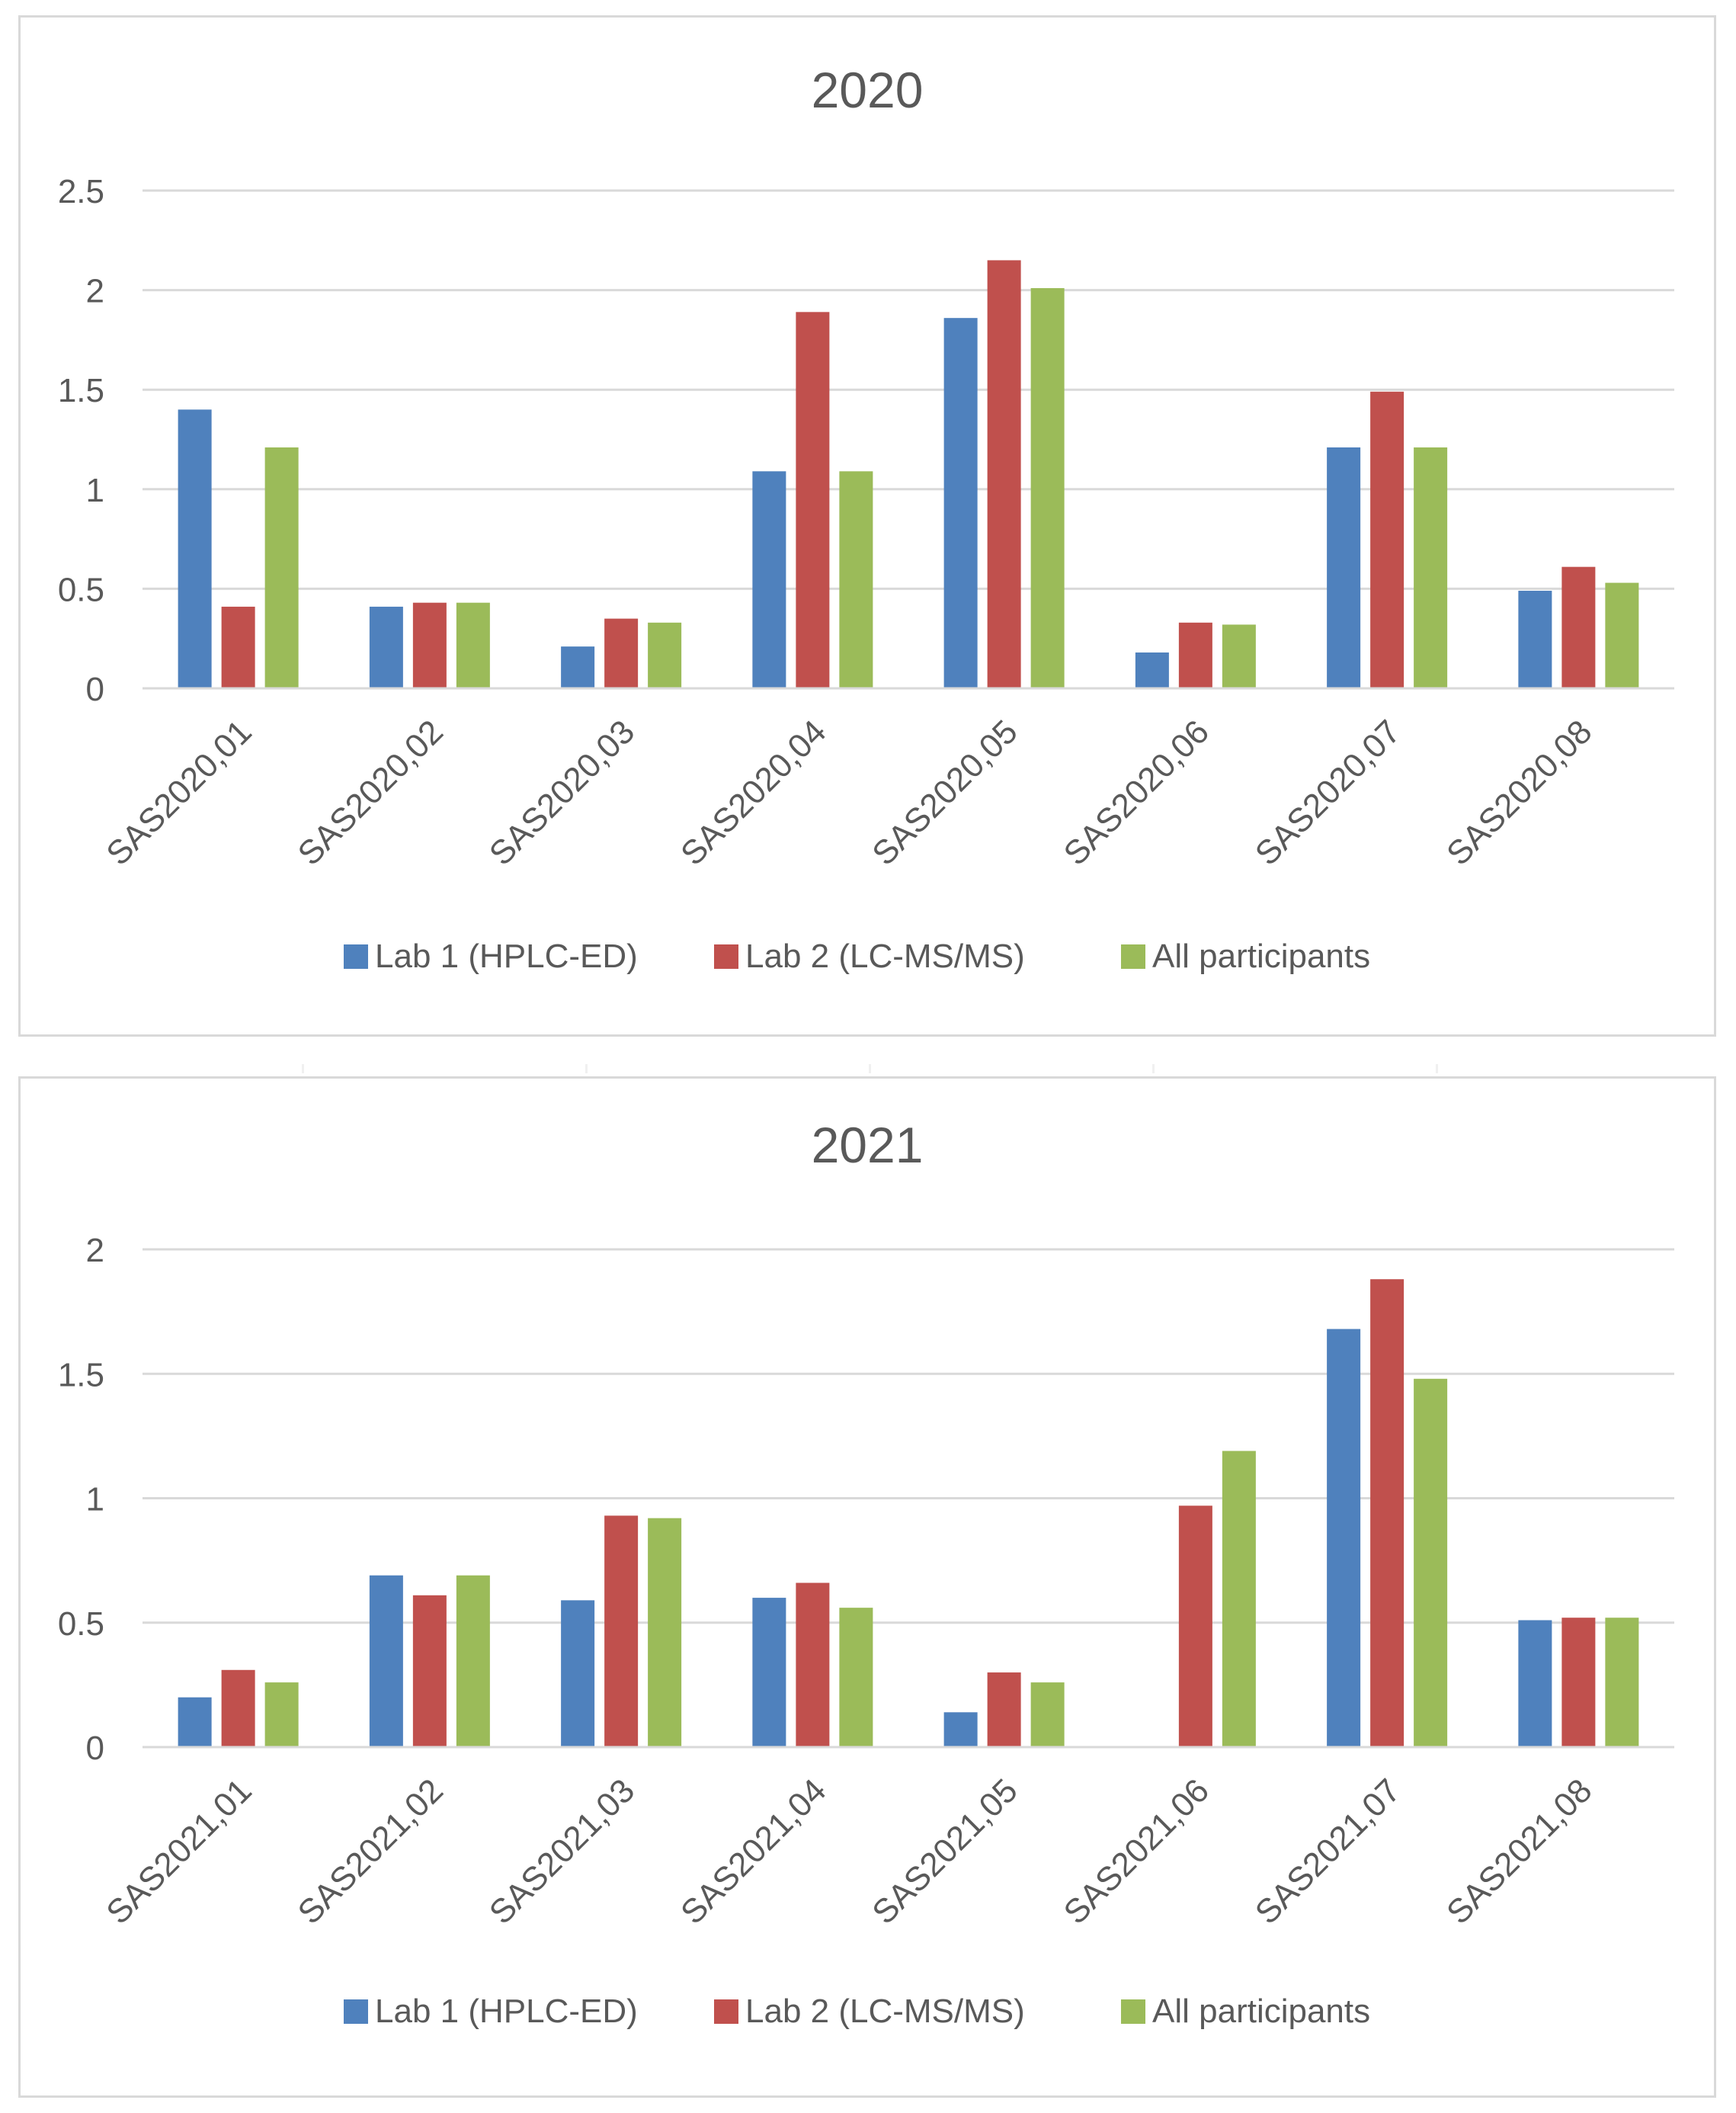 The image size is (1736, 2113). What do you see at coordinates (178, 793) in the screenshot?
I see `x-tick-label: SAS2020,01` at bounding box center [178, 793].